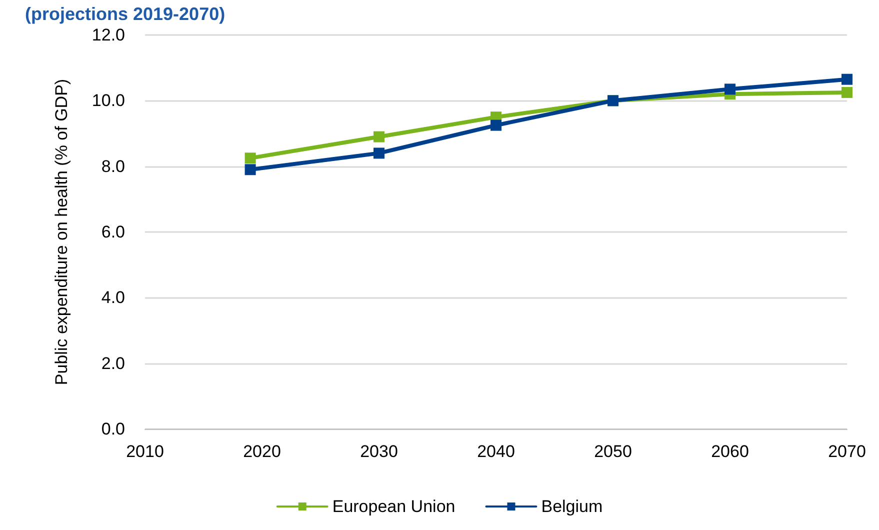 The height and width of the screenshot is (530, 879). I want to click on y-tick-label: 10.0, so click(108, 100).